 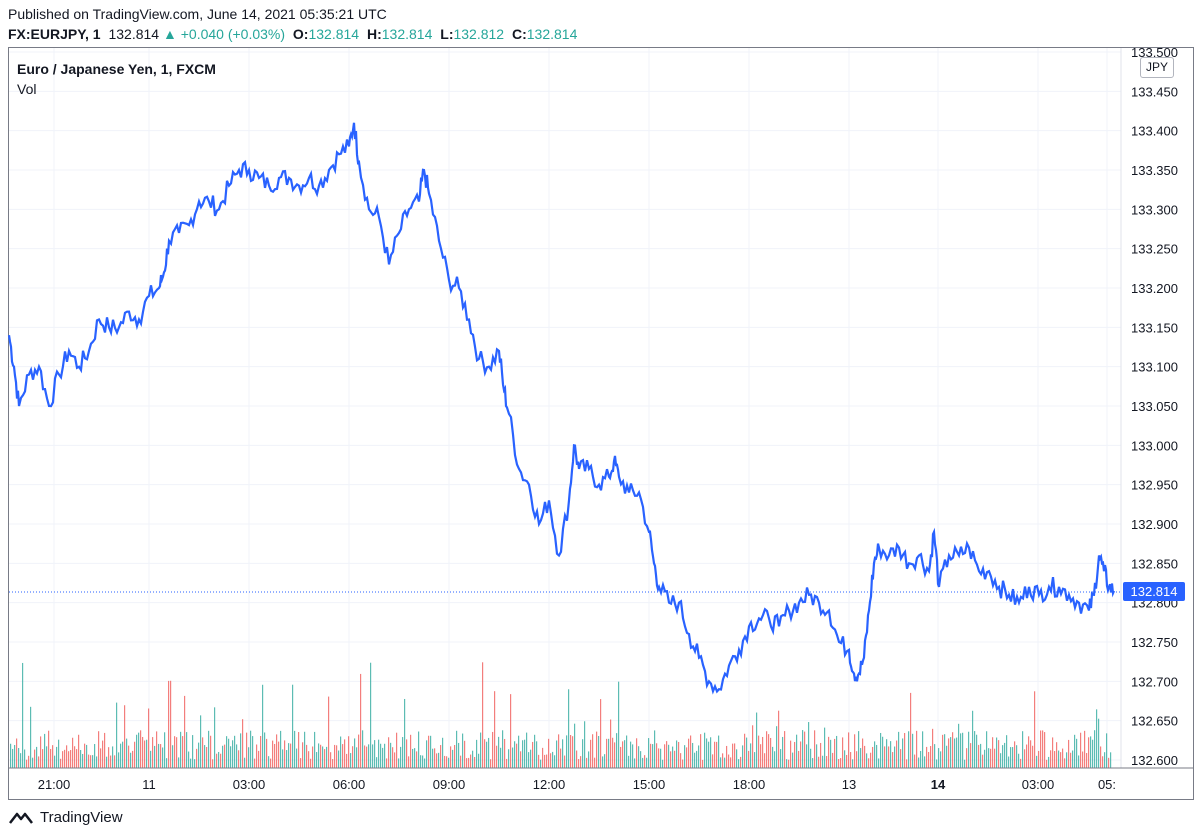 What do you see at coordinates (21, 818) in the screenshot?
I see `tradingview-logo-icon` at bounding box center [21, 818].